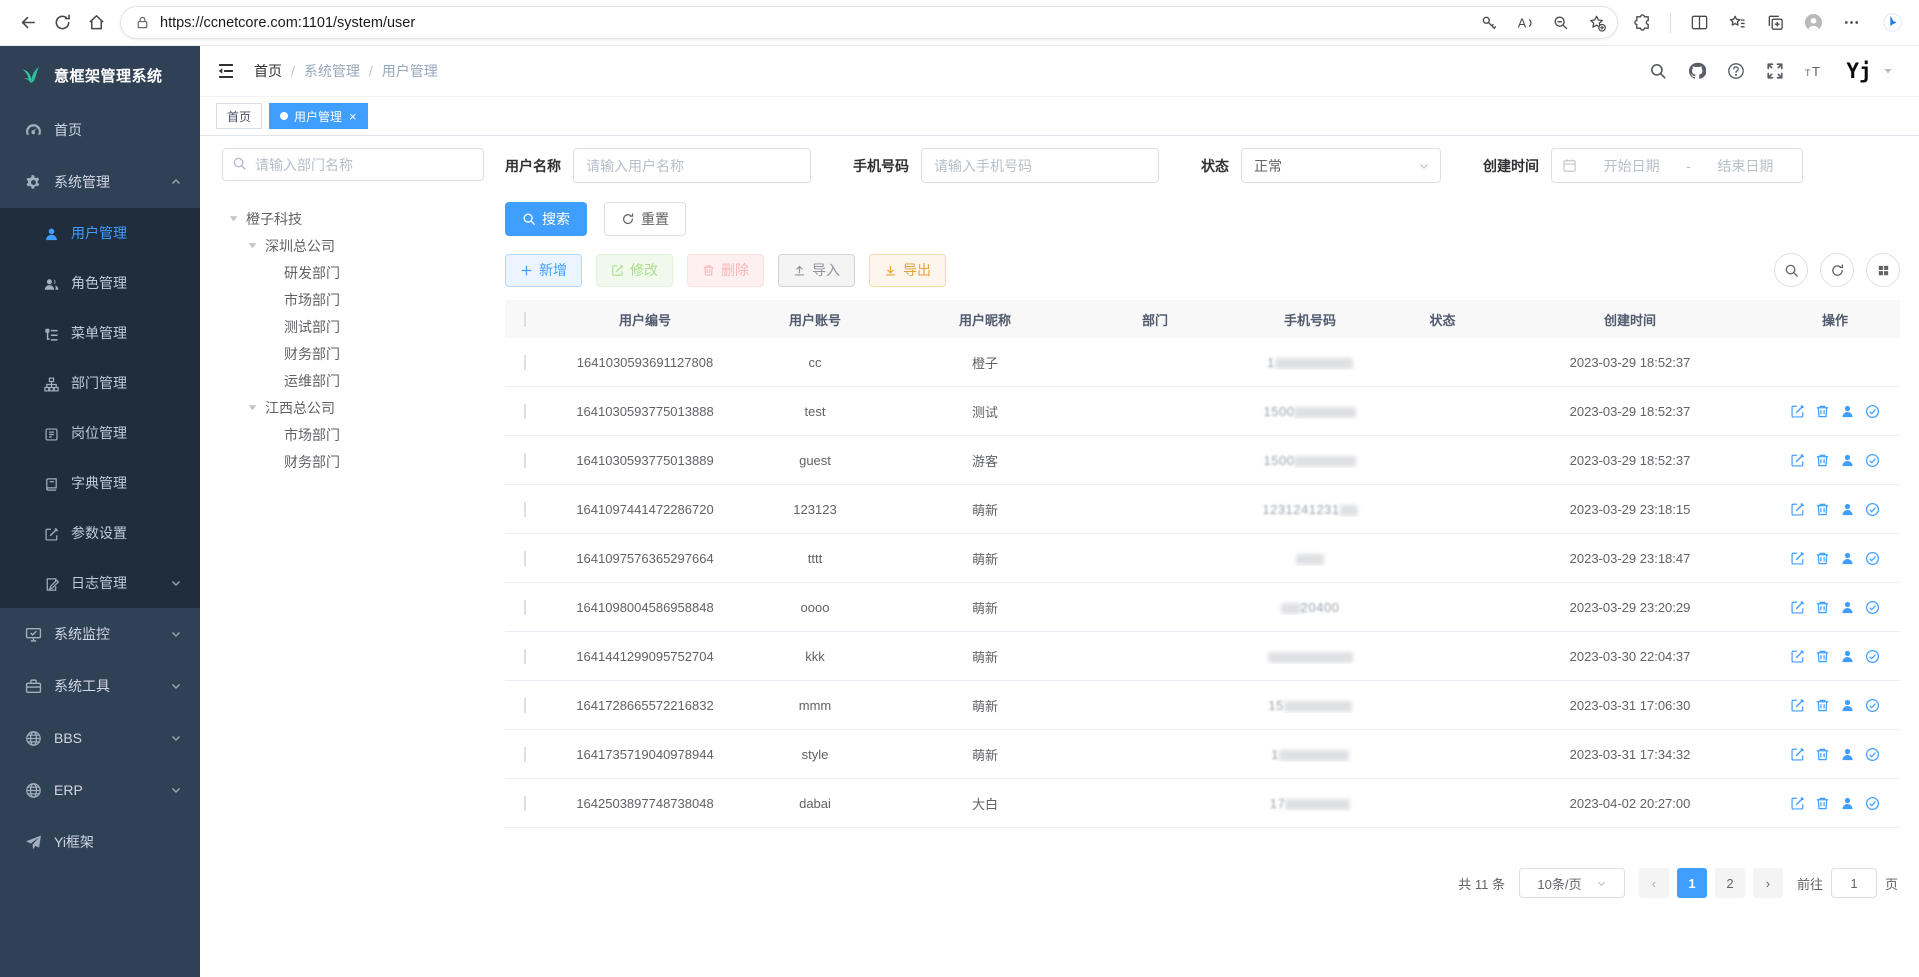 This screenshot has height=977, width=1919. Describe the element at coordinates (543, 270) in the screenshot. I see `add-button: 新增` at that location.